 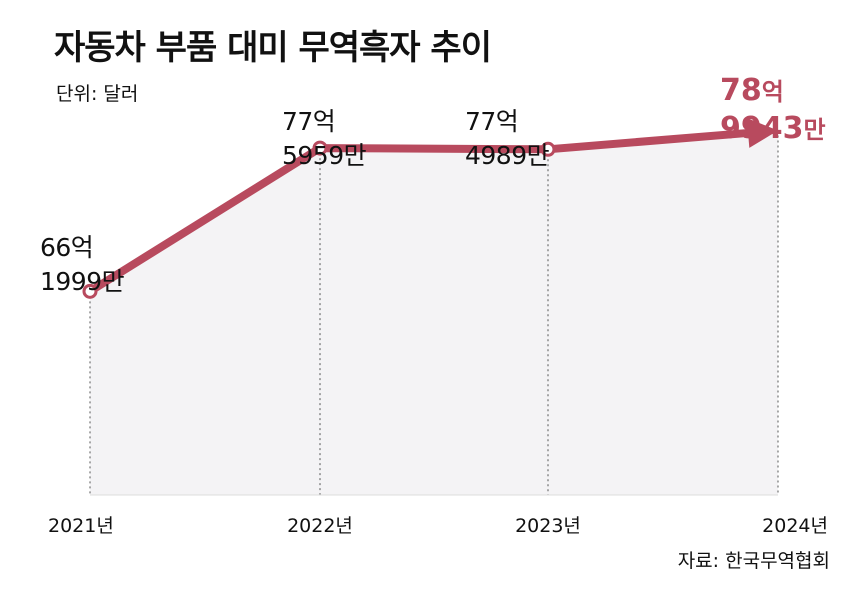 What do you see at coordinates (795, 526) in the screenshot?
I see `x-tick-label: 2024년` at bounding box center [795, 526].